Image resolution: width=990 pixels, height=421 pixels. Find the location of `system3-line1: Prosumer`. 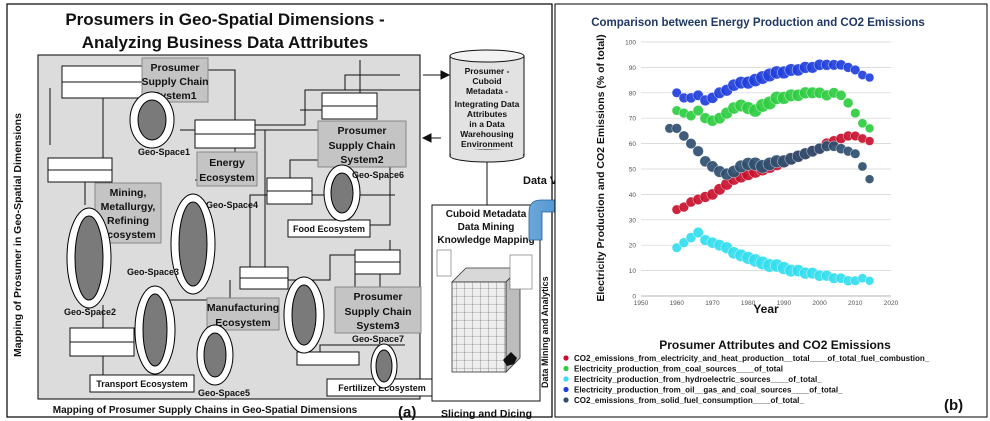

system3-line1: Prosumer is located at coordinates (377, 297).